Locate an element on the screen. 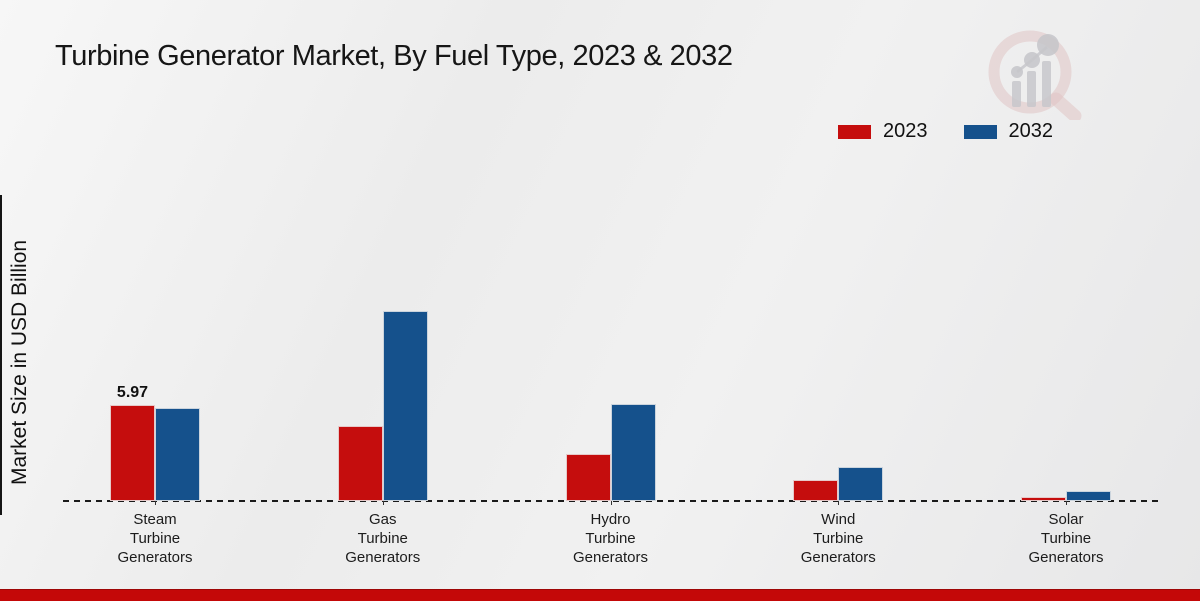  y-axis-line is located at coordinates (1, 355).